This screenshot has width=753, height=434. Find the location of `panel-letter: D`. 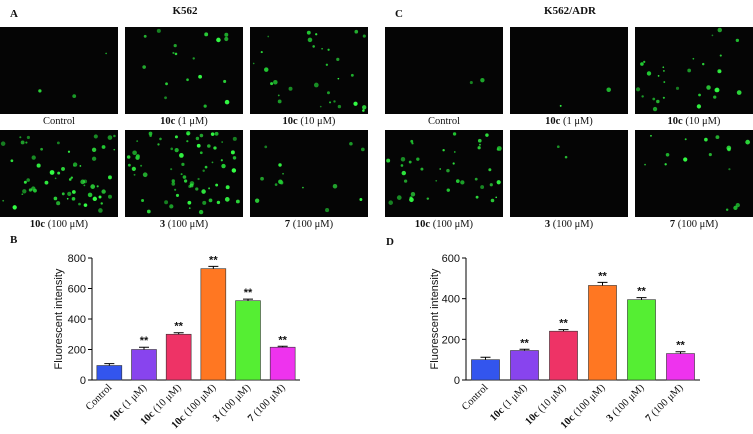

panel-letter: D is located at coordinates (390, 242).